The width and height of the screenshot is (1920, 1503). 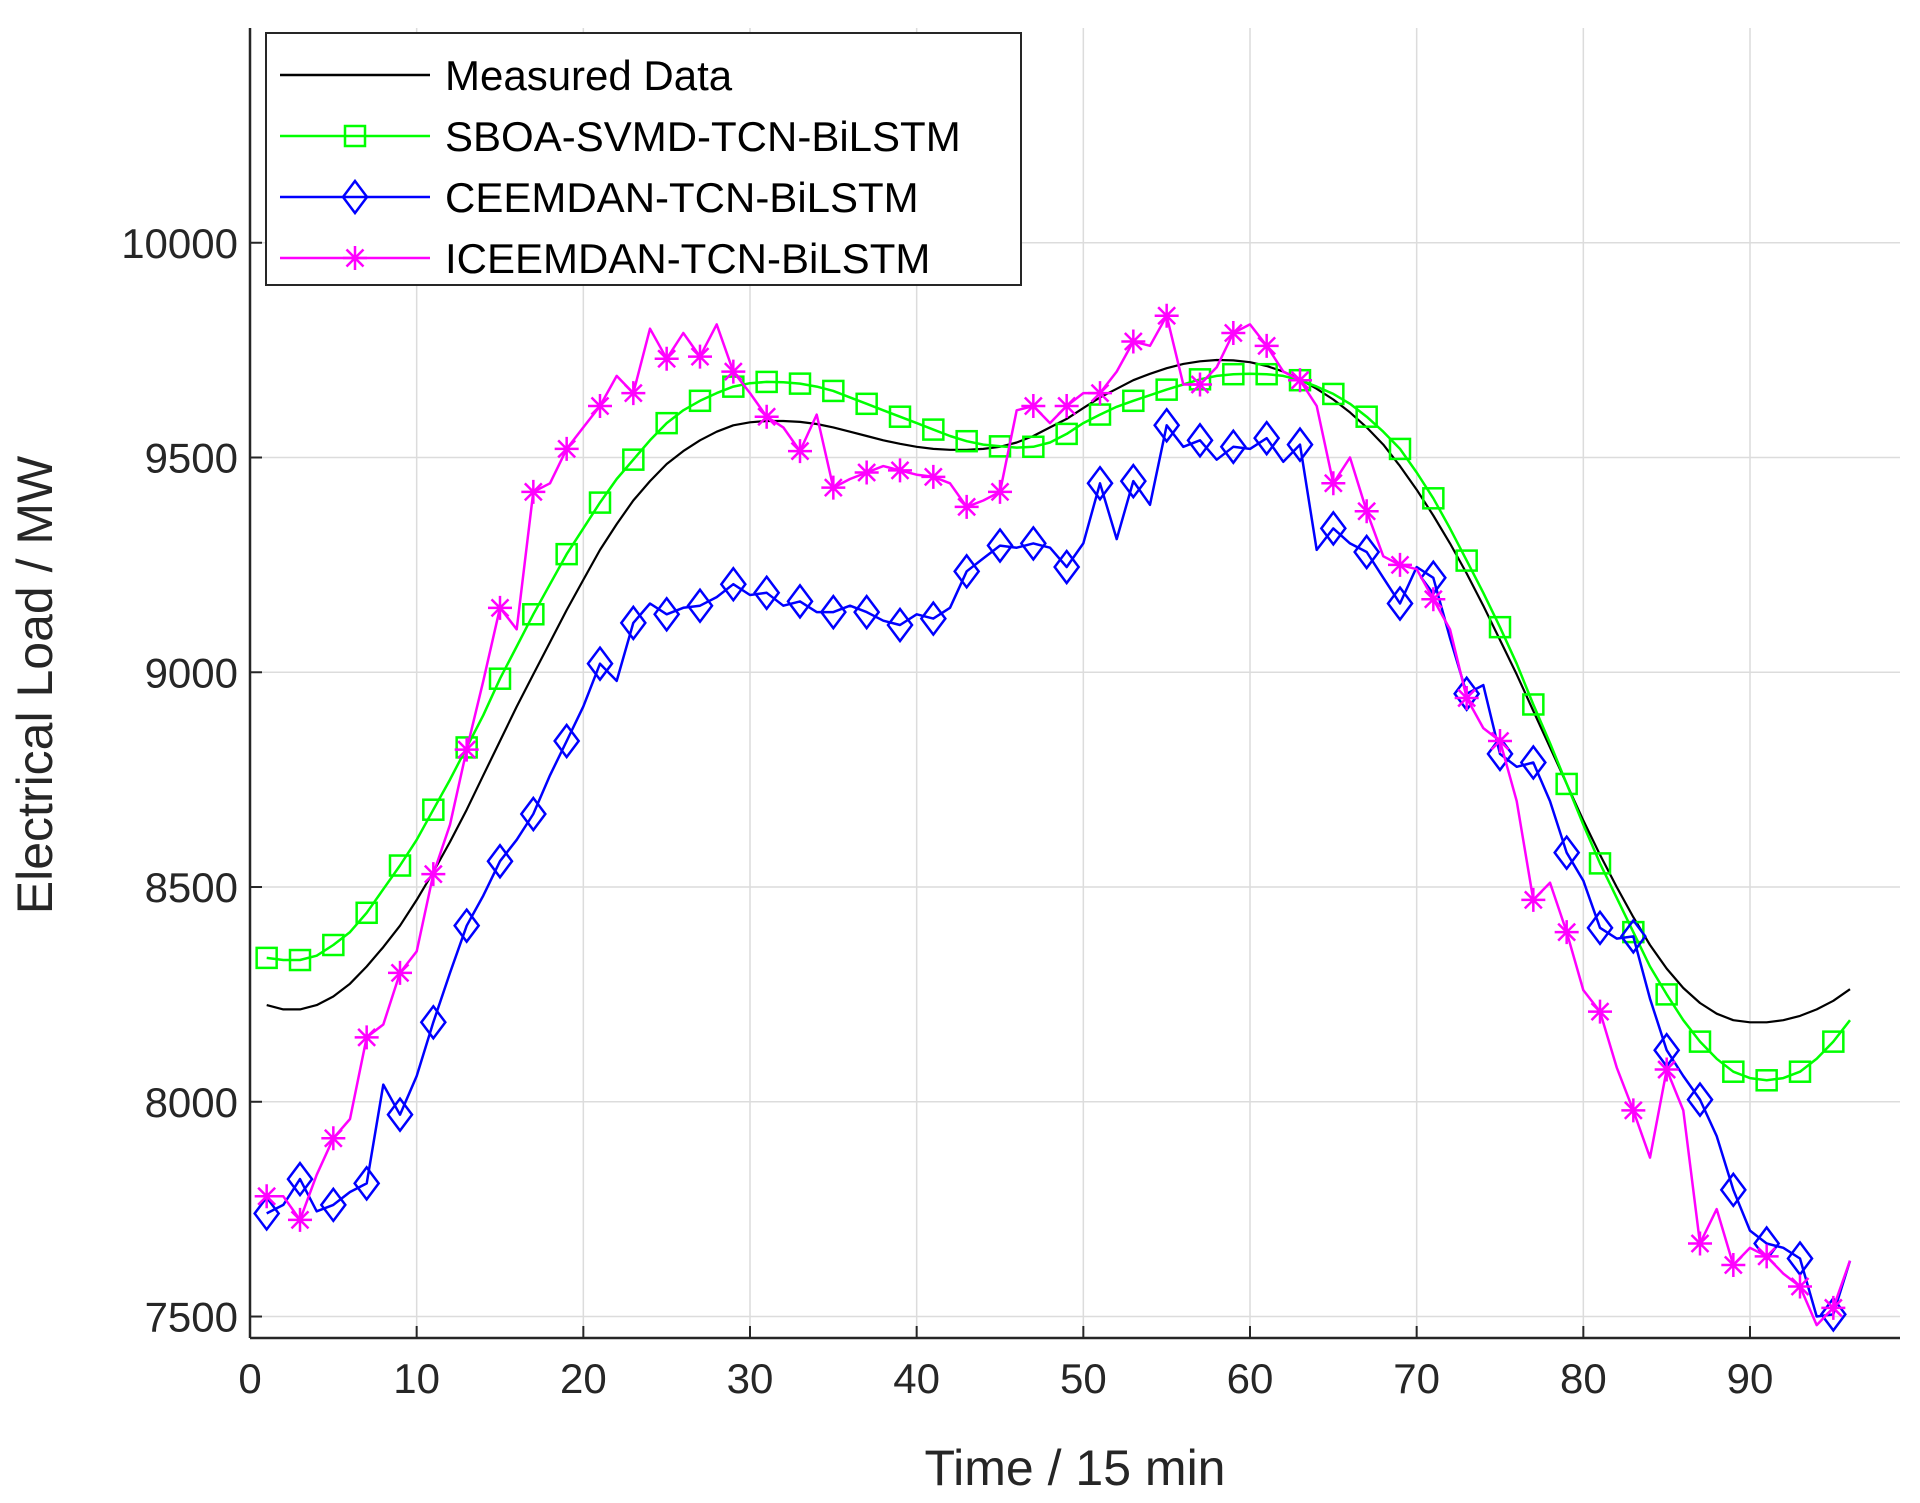 I want to click on y-tick-label: 8000, so click(x=191, y=1102).